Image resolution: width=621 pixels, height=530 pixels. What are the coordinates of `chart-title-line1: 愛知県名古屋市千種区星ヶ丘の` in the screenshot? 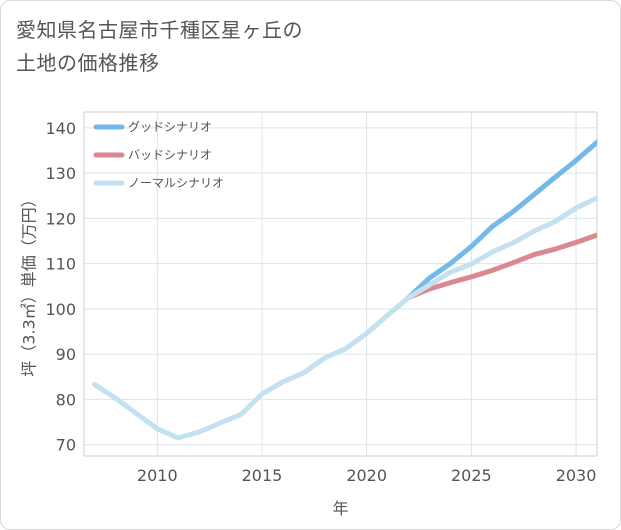 It's located at (159, 30).